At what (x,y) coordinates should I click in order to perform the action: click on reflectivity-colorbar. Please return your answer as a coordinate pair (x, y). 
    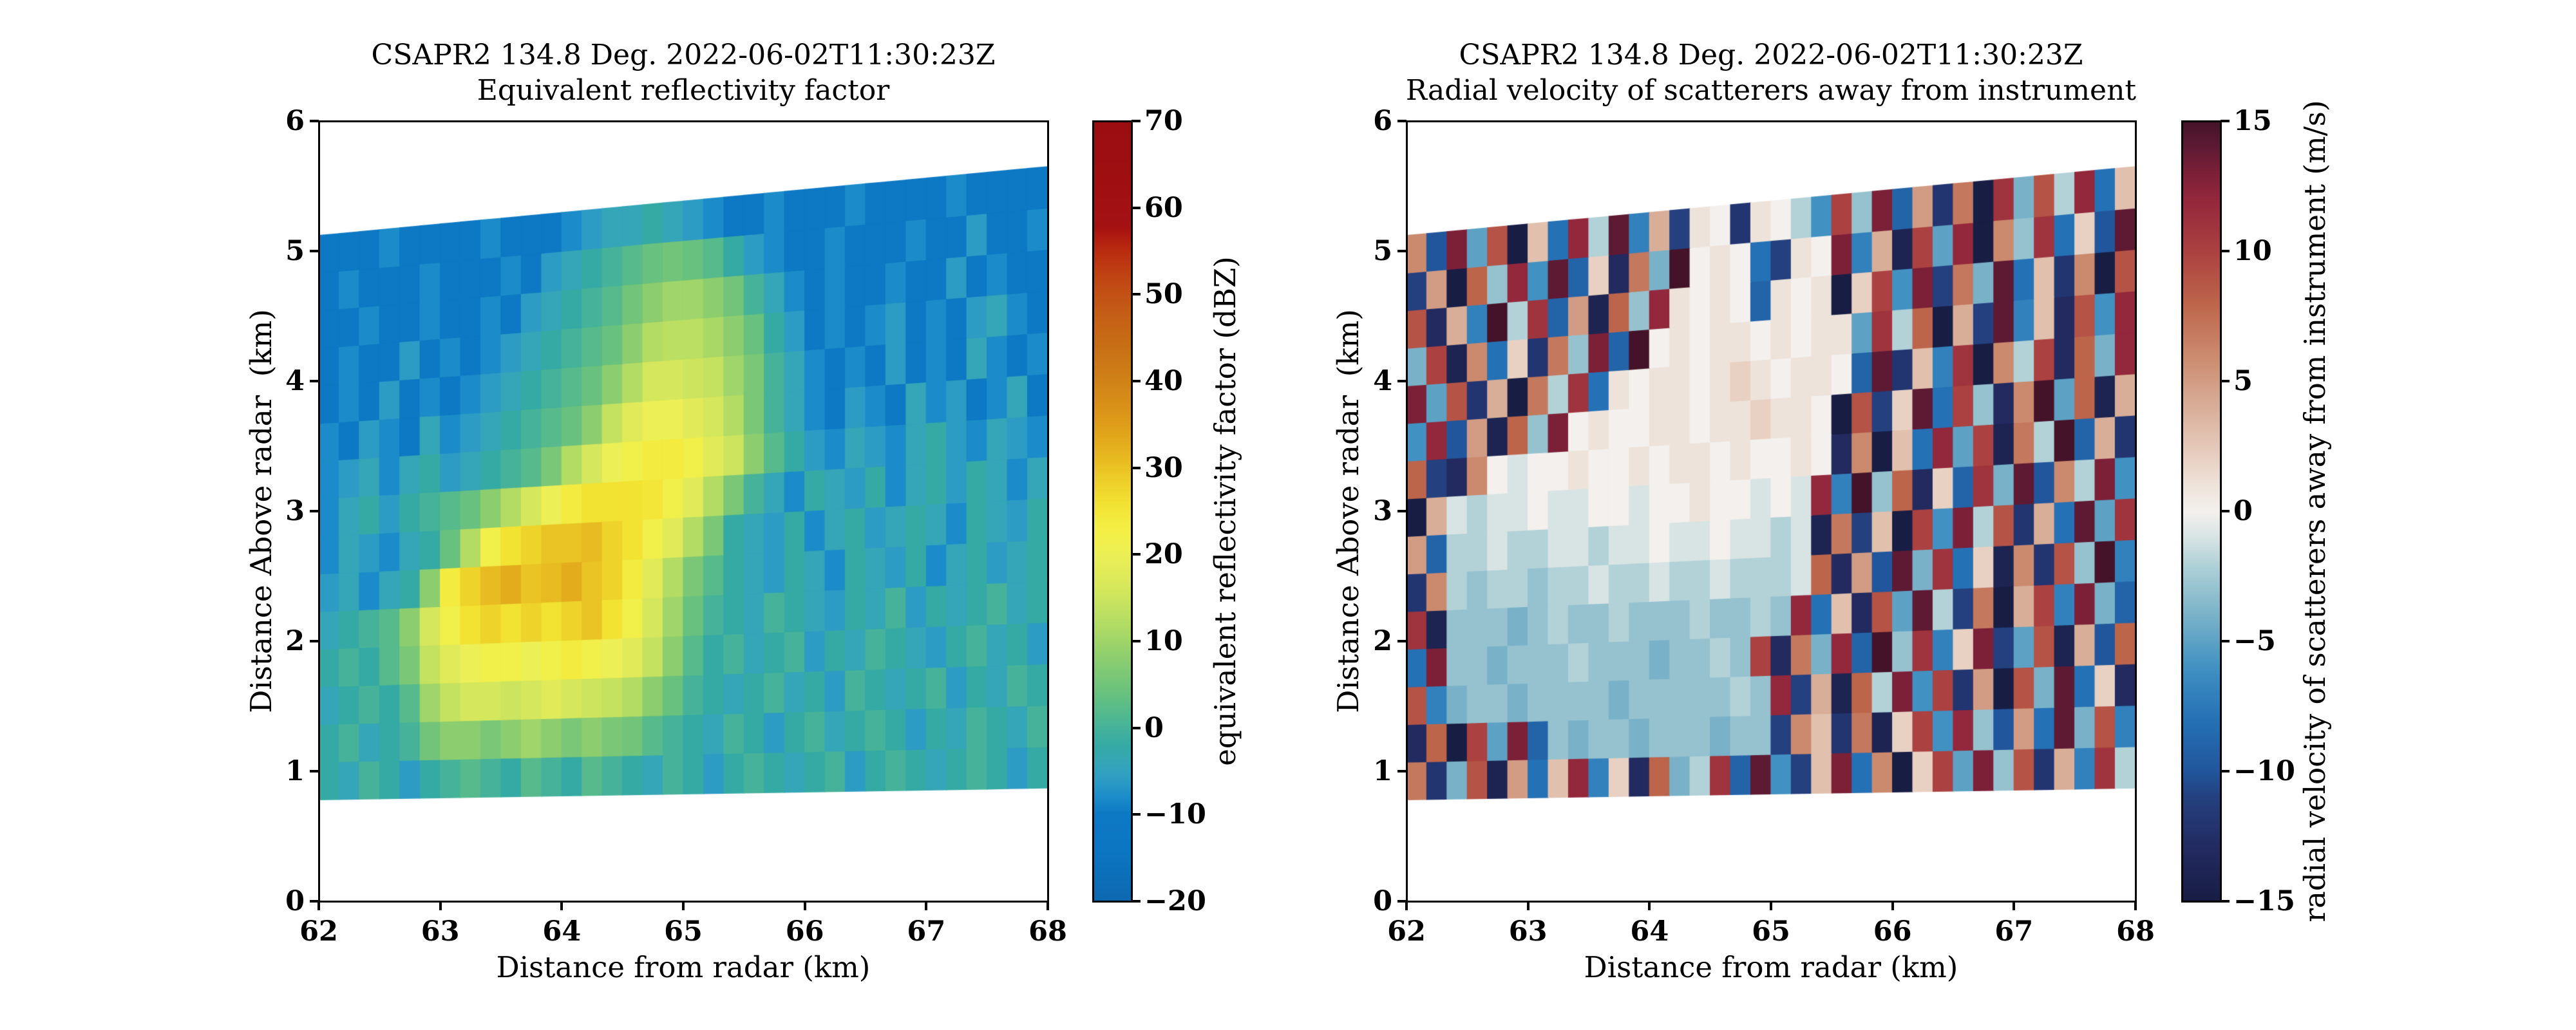
    Looking at the image, I should click on (1112, 511).